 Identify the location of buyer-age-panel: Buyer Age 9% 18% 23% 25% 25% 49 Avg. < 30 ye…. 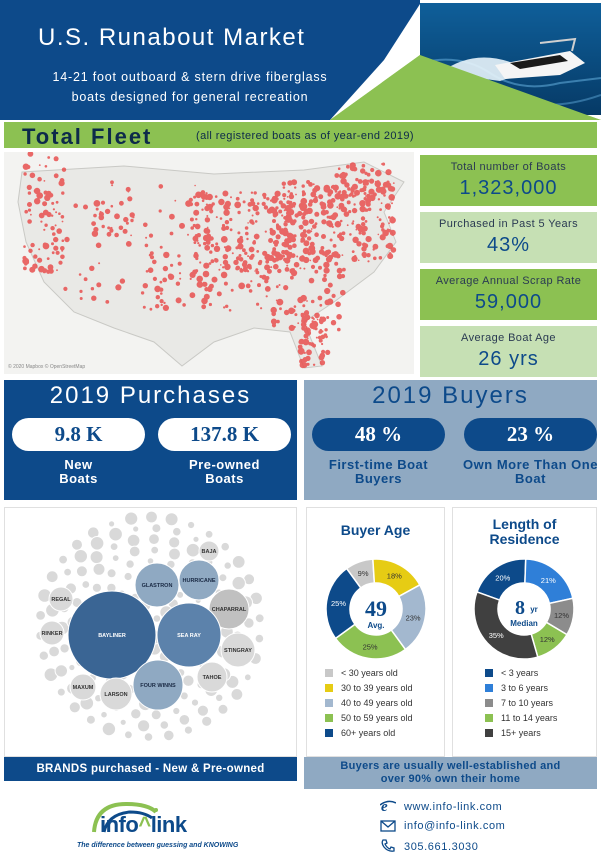
(375, 632).